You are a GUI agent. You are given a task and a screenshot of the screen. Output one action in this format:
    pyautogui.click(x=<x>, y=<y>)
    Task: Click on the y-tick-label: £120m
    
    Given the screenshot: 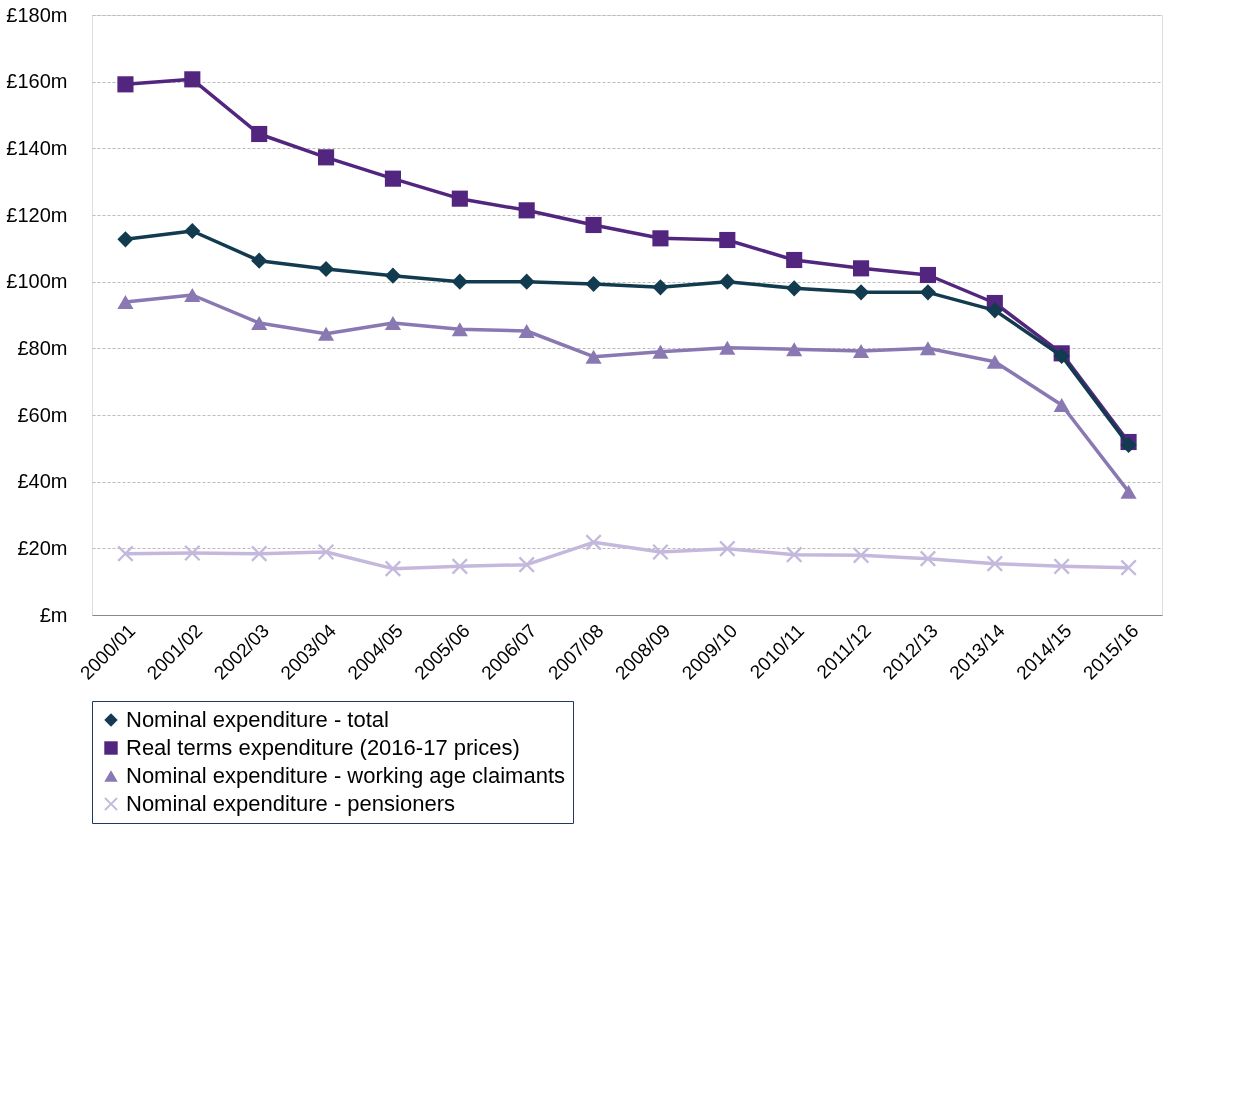 What is the action you would take?
    pyautogui.click(x=37, y=214)
    